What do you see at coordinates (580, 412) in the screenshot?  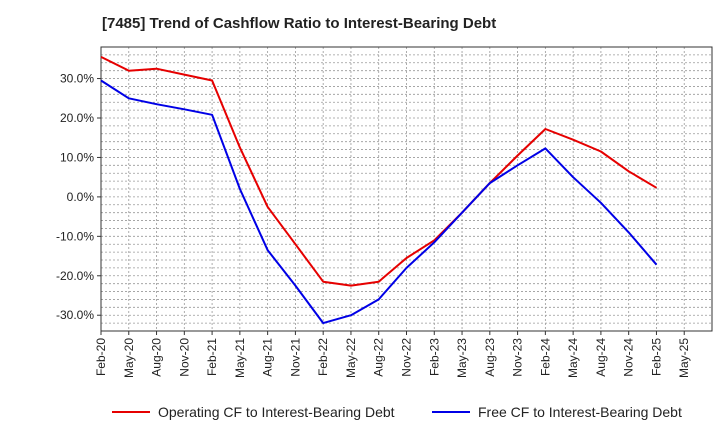 I see `legend-label-free-cf: Free CF to Interest-Bearing Debt` at bounding box center [580, 412].